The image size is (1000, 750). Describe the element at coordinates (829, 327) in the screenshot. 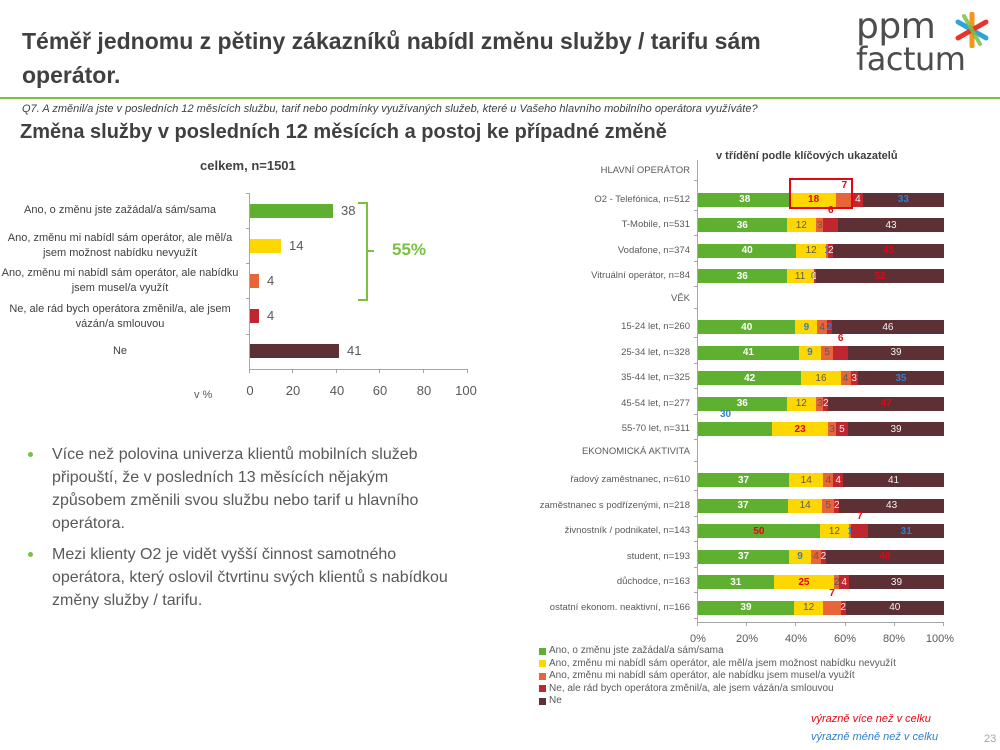

I see `bar-segment: 2` at that location.